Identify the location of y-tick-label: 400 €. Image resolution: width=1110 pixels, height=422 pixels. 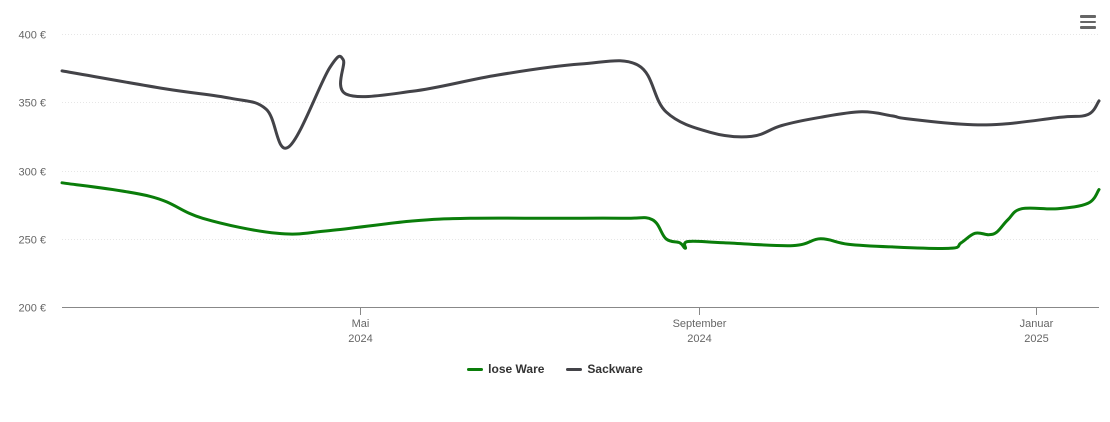
(32, 36).